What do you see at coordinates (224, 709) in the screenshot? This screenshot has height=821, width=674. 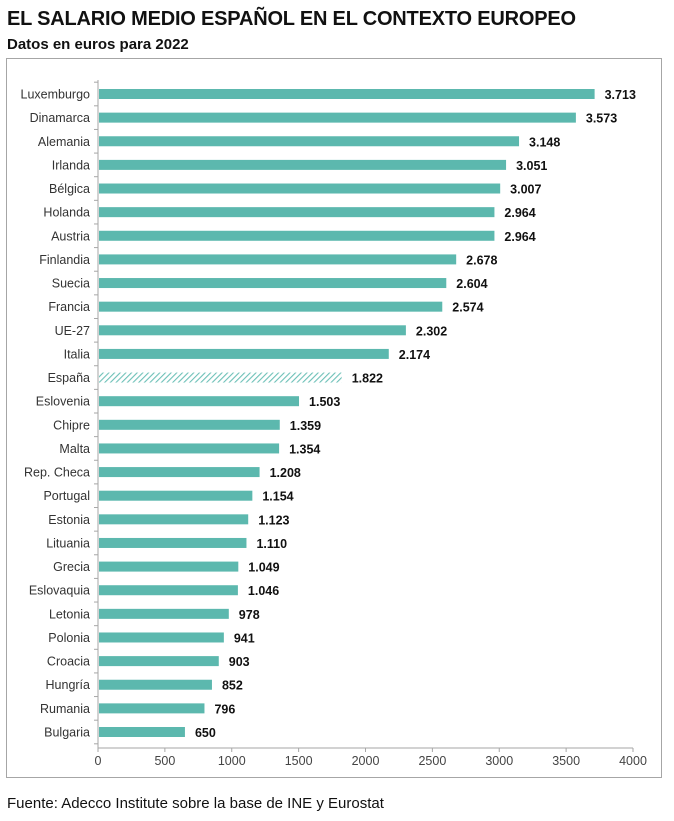 I see `data-label: 796` at bounding box center [224, 709].